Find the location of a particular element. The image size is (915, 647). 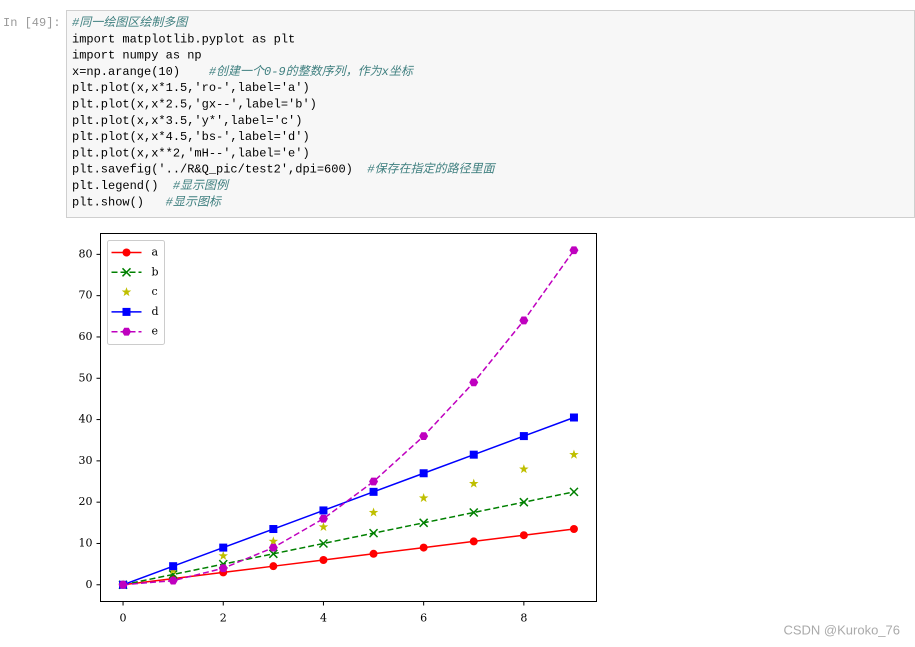

y-tick-label: 30 is located at coordinates (86, 460).